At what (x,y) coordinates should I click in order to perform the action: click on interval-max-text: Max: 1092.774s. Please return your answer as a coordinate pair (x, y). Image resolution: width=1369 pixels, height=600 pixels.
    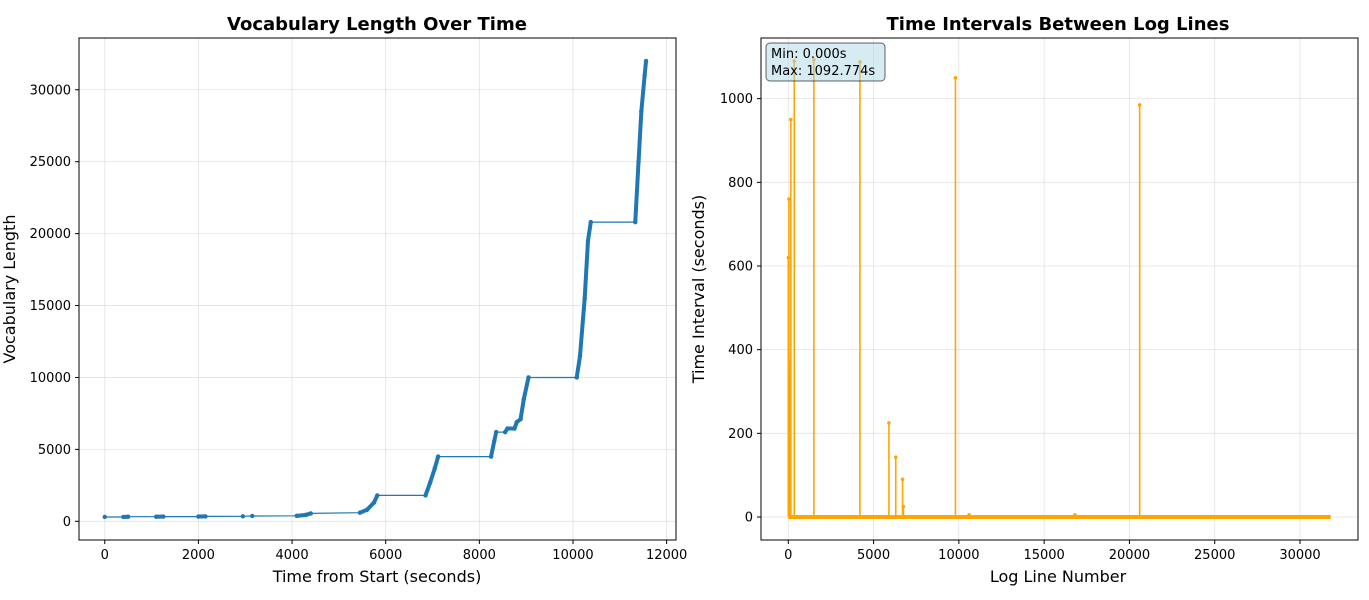
    Looking at the image, I should click on (823, 71).